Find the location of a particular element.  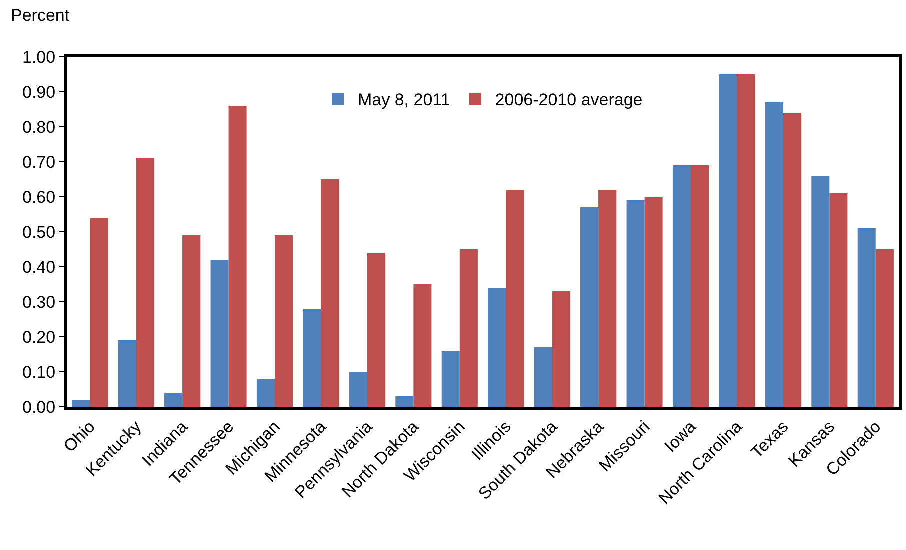

legend-label: May 8, 2011 is located at coordinates (404, 100).